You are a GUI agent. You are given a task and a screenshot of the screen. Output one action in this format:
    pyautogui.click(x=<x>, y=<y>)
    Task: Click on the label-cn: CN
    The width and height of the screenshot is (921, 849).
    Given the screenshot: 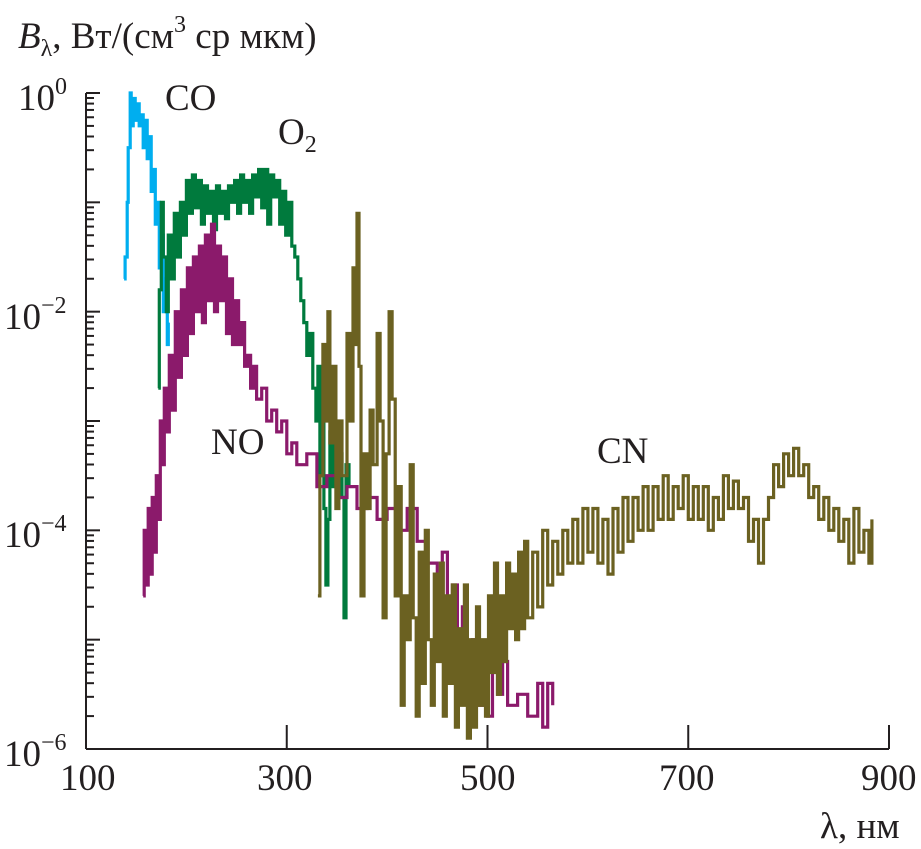 What is the action you would take?
    pyautogui.click(x=623, y=451)
    